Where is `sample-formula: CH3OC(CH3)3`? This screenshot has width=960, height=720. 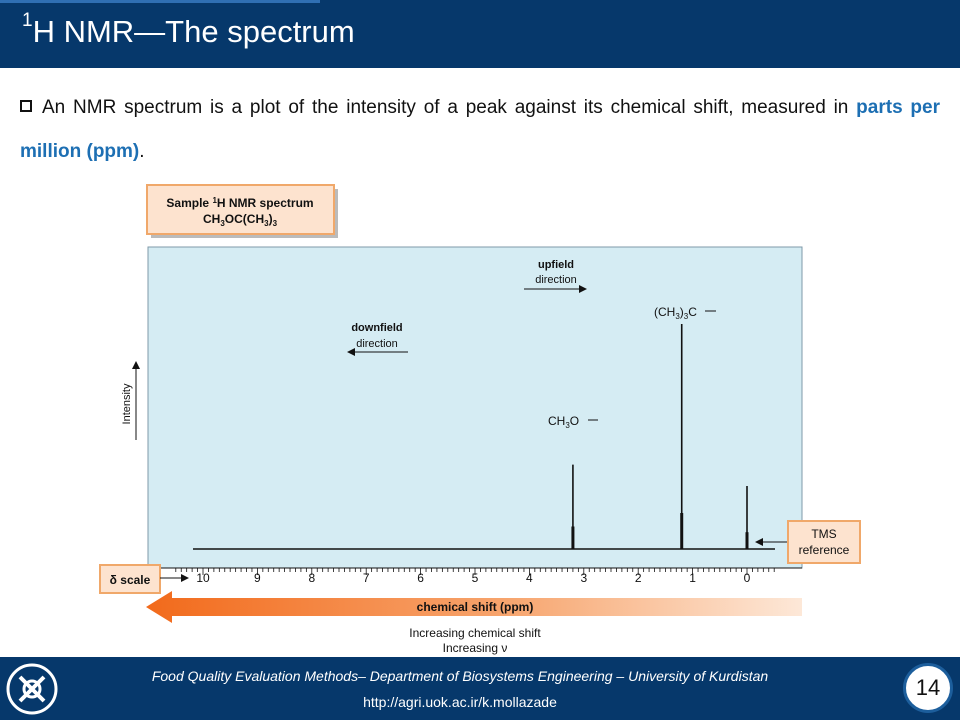 sample-formula: CH3OC(CH3)3 is located at coordinates (240, 220).